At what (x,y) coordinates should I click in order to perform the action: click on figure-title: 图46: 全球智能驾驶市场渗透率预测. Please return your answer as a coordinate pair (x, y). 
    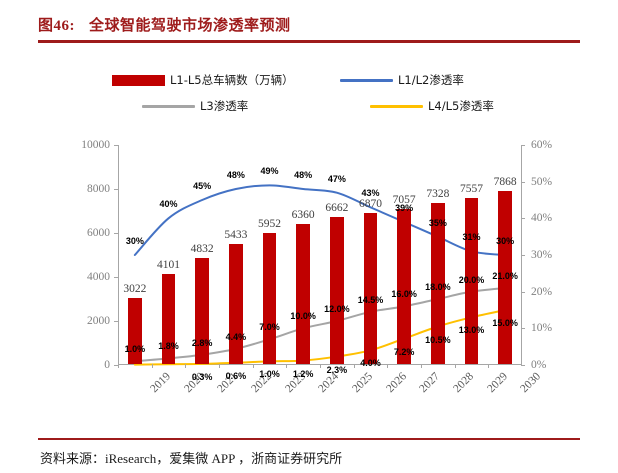
    Looking at the image, I should click on (164, 24).